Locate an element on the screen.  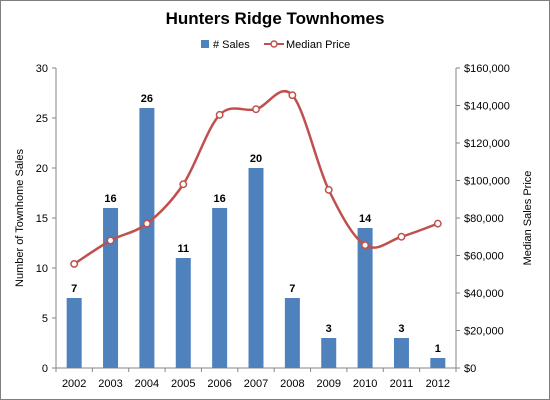
y-right-tick-label: $100,000 is located at coordinates (487, 182).